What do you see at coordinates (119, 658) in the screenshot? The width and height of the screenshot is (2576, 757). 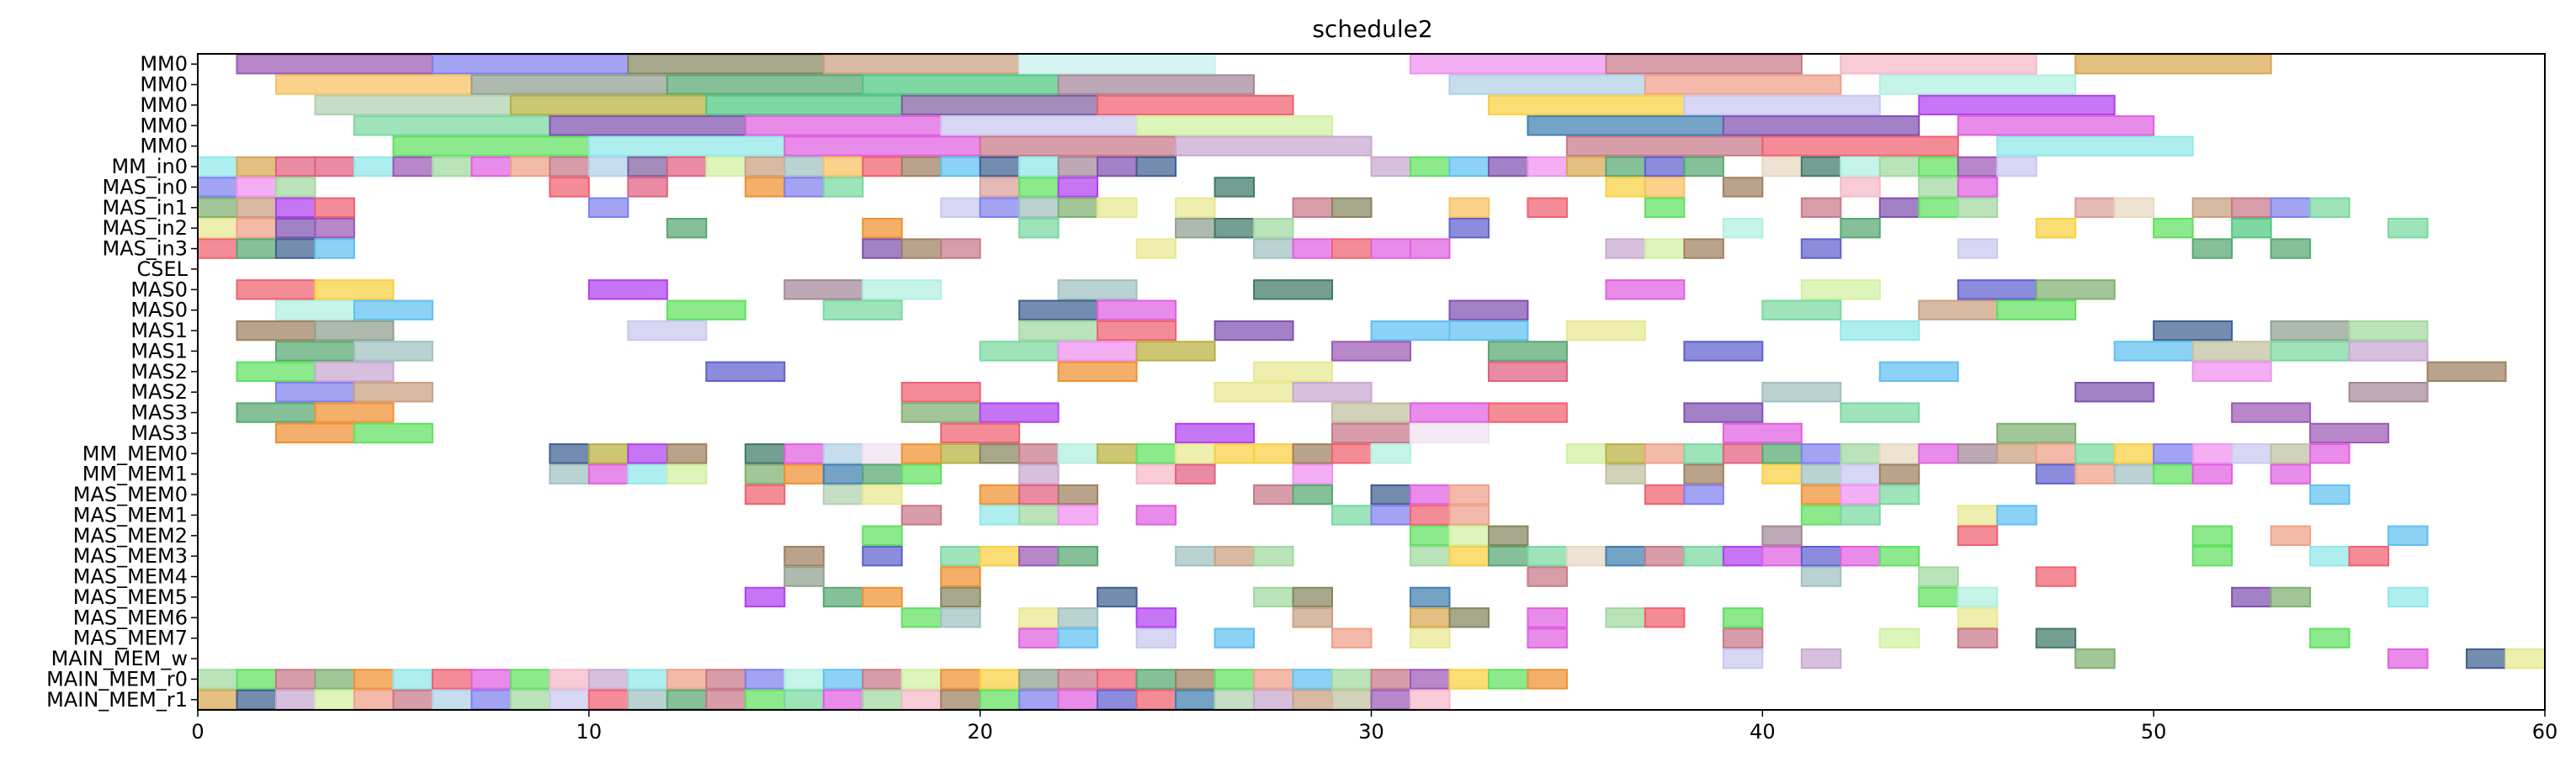 I see `y-tick-label: MAIN_MEM_w` at bounding box center [119, 658].